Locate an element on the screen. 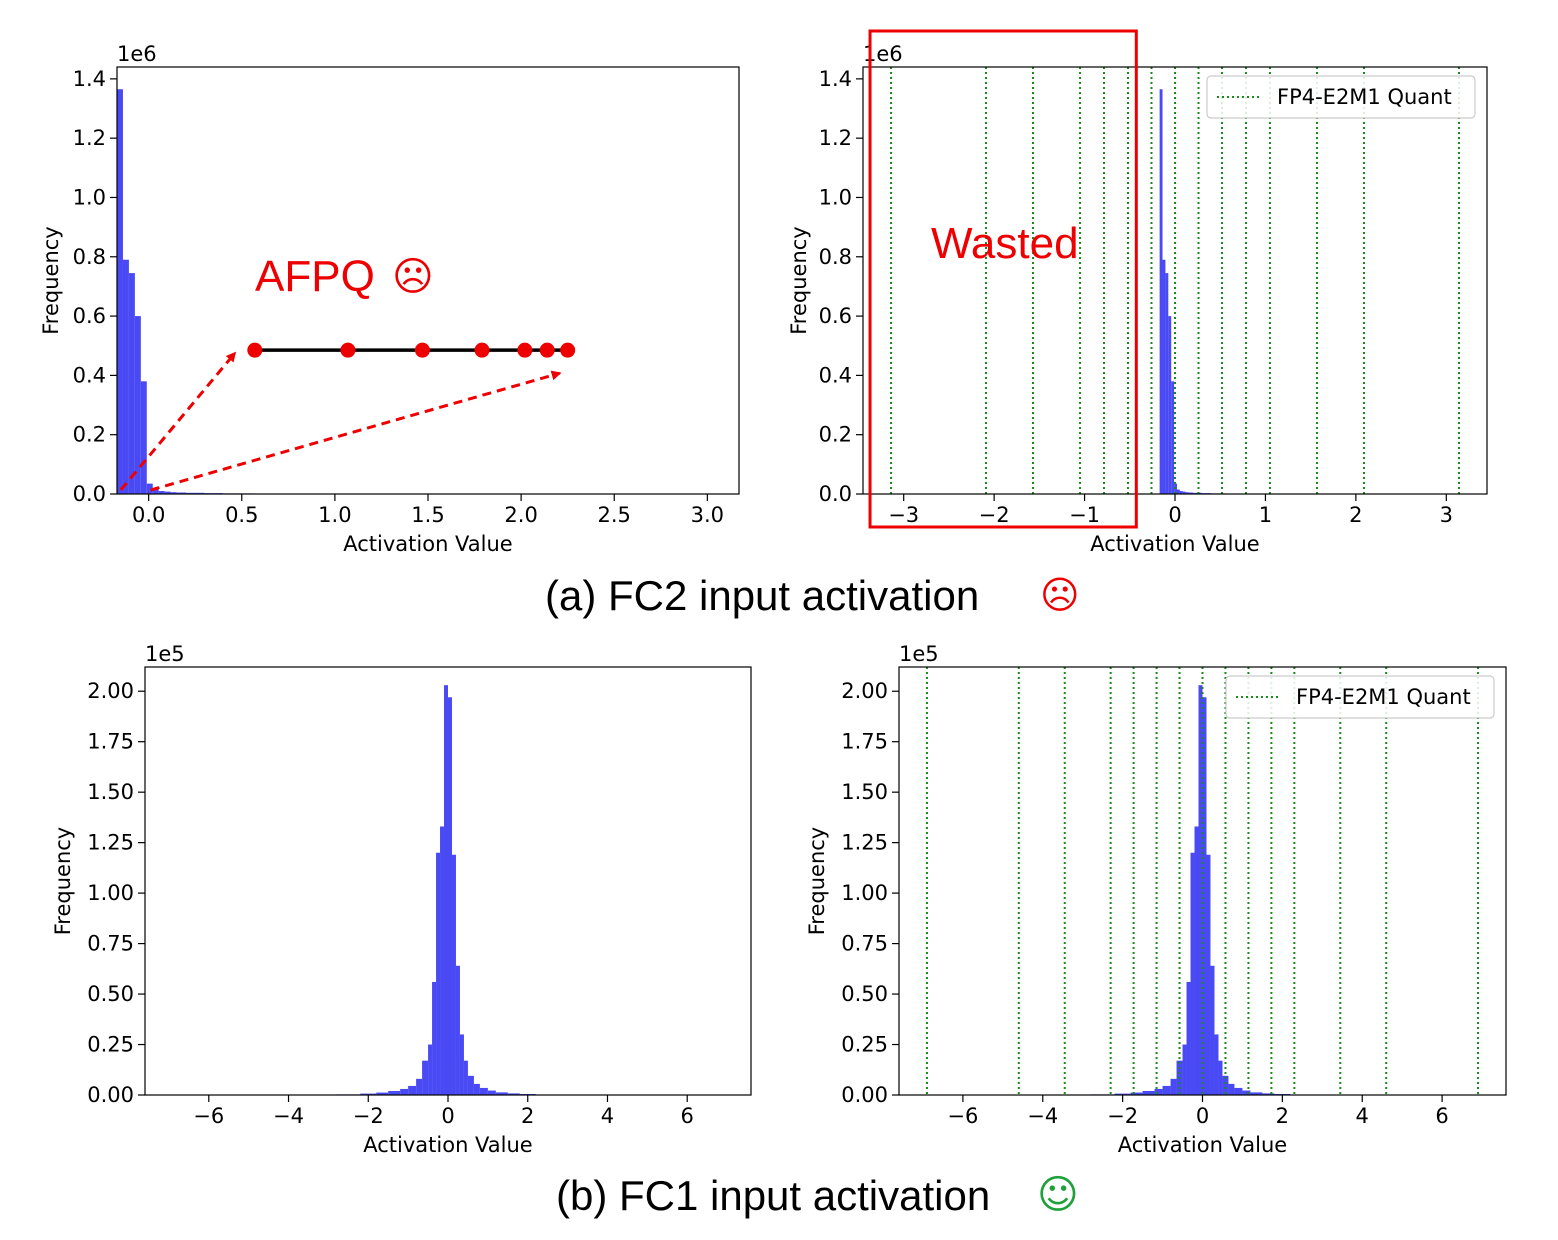 Image resolution: width=1558 pixels, height=1240 pixels. legend-box is located at coordinates (1341, 97).